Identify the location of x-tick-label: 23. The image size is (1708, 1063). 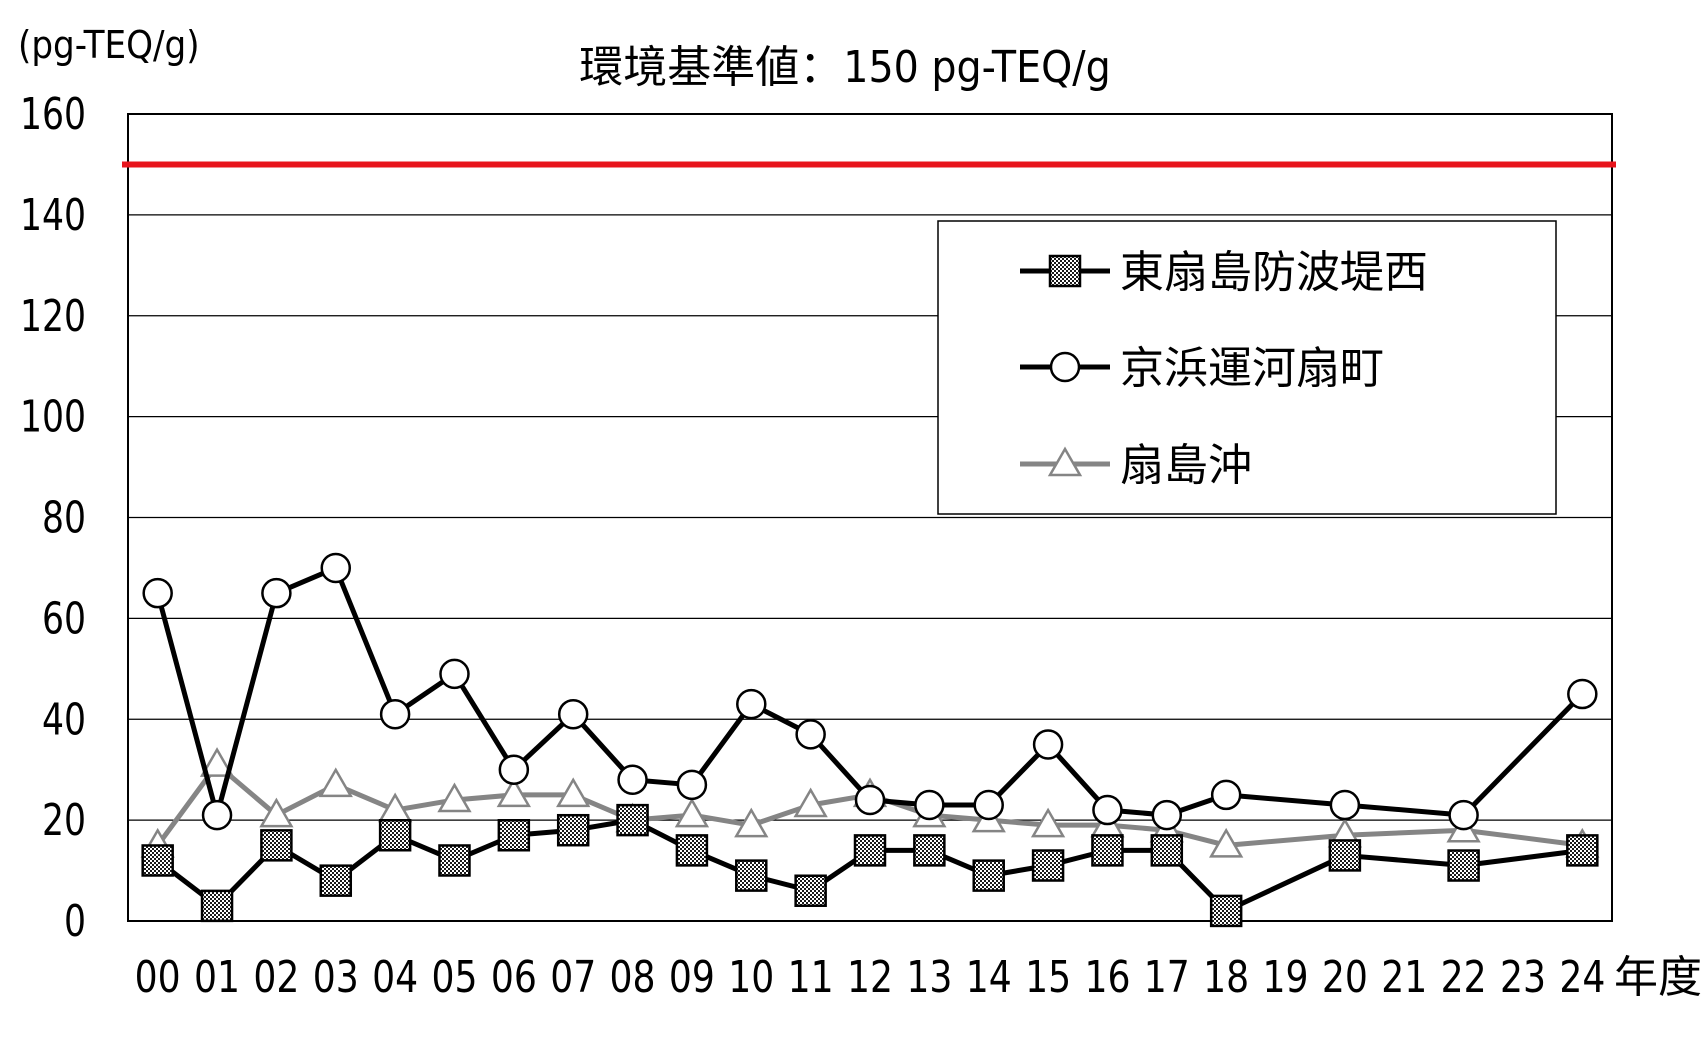
(1523, 977).